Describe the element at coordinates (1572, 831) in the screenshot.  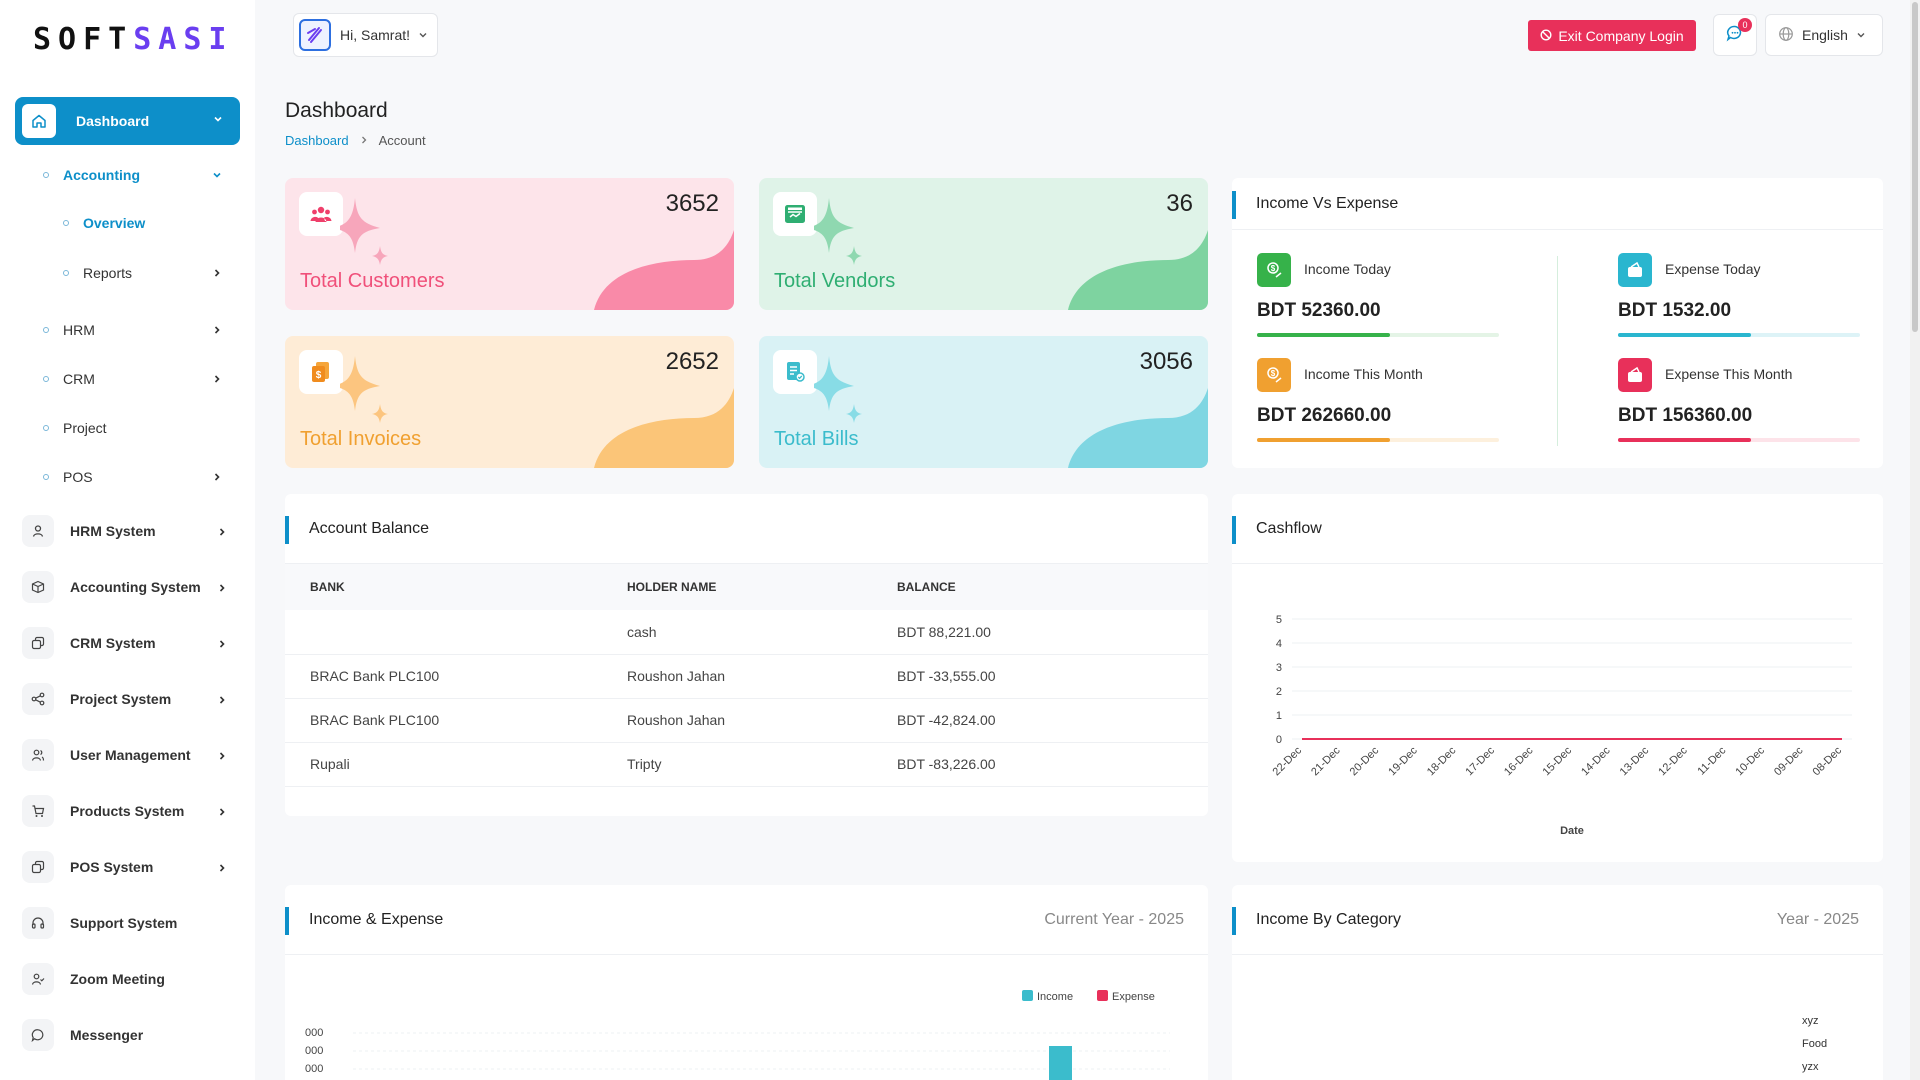
I see `x-axis-label: Date` at that location.